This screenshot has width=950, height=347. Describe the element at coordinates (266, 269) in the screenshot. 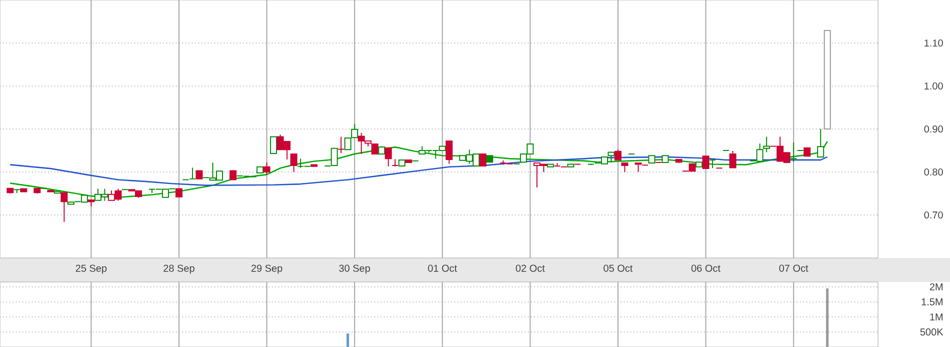

I see `x-tick-label: 29 Sep` at that location.